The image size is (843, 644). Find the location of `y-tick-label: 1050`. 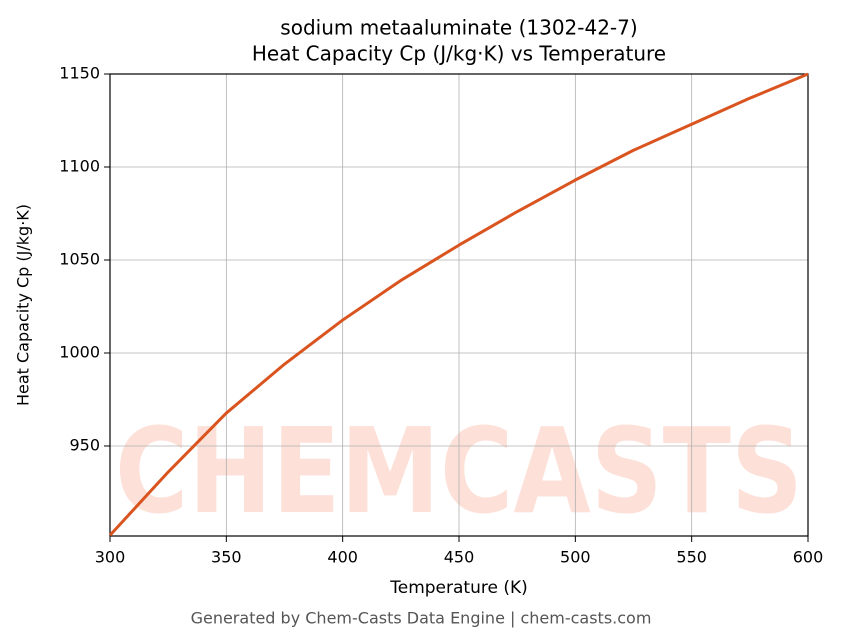

y-tick-label: 1050 is located at coordinates (79, 258).